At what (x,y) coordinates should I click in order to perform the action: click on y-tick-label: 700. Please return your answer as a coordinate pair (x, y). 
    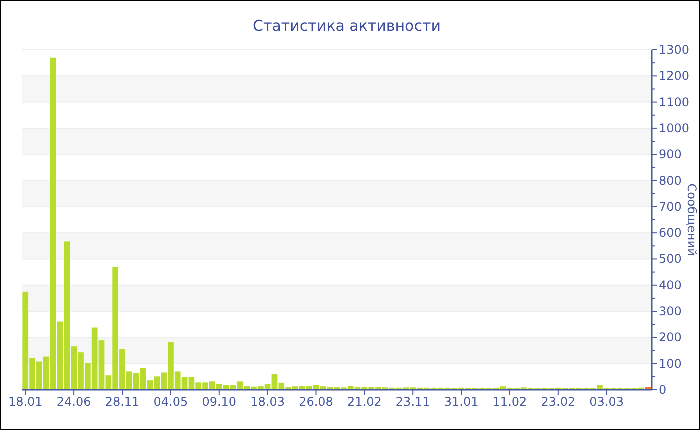
    Looking at the image, I should click on (670, 207).